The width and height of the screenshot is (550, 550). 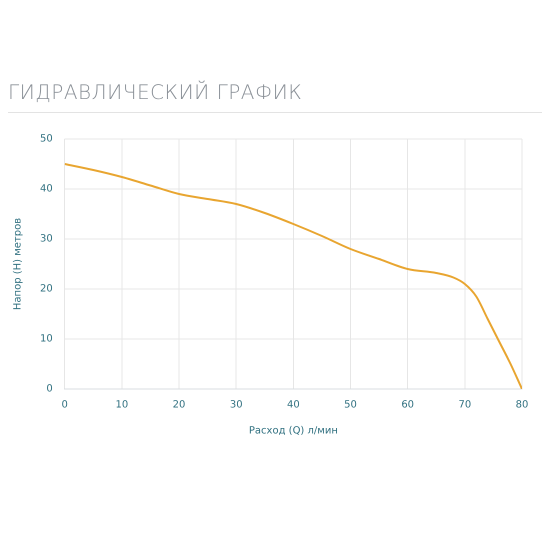 What do you see at coordinates (275, 96) in the screenshot?
I see `chart-title: ГИДРАВЛИЧЕСКИЙ ГРАФИК` at bounding box center [275, 96].